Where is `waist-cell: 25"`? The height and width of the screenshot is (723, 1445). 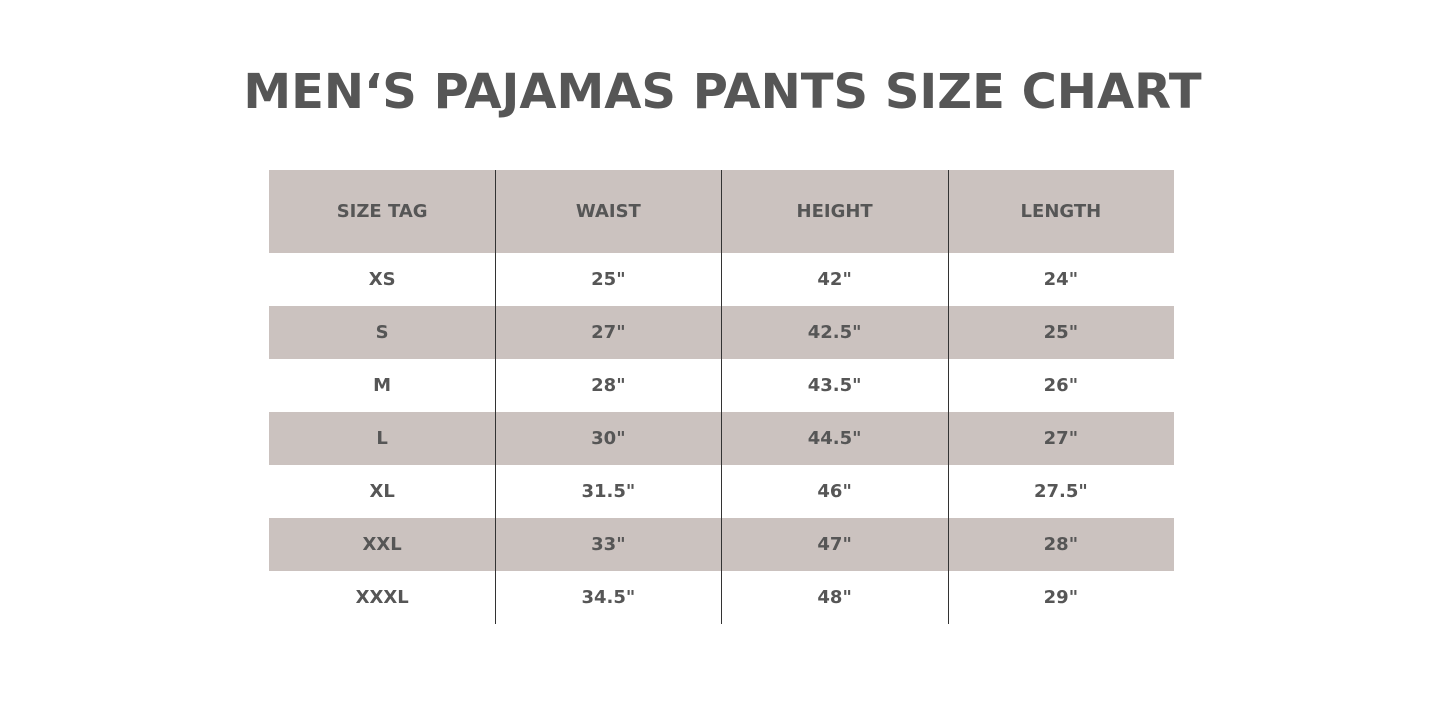
waist-cell: 25" is located at coordinates (608, 279).